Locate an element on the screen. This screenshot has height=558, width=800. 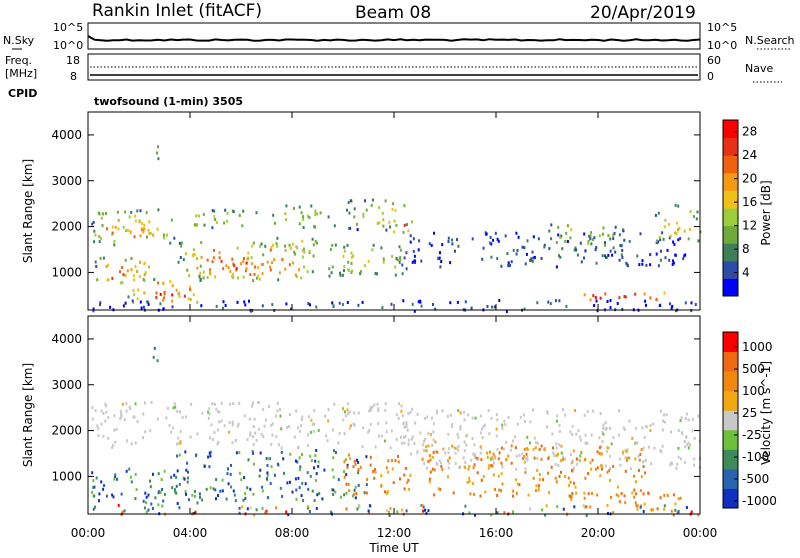
velocity-y-axis-title: Slant Range [km] is located at coordinates (28, 415).